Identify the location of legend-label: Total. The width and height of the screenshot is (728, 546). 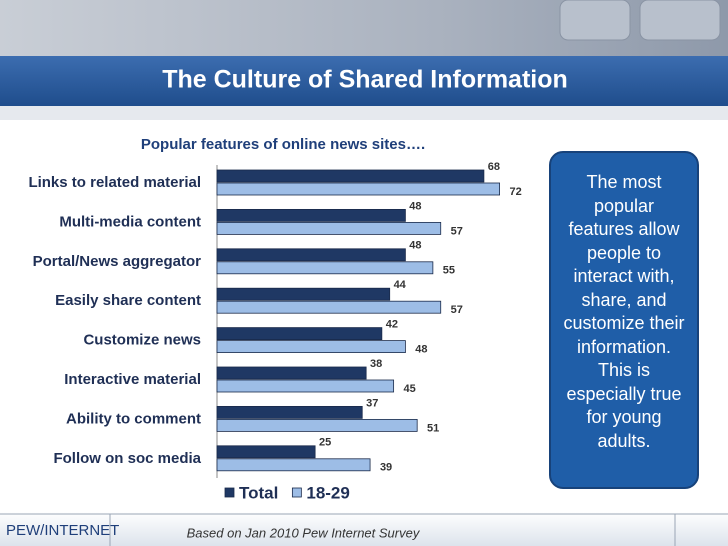
(258, 492).